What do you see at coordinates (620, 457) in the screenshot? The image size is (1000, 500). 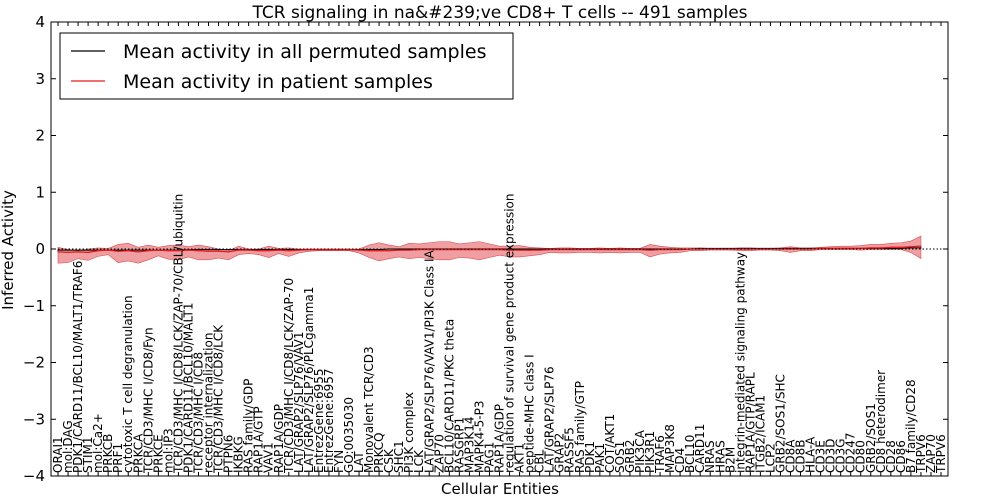 I see `entity-label: SOS1` at bounding box center [620, 457].